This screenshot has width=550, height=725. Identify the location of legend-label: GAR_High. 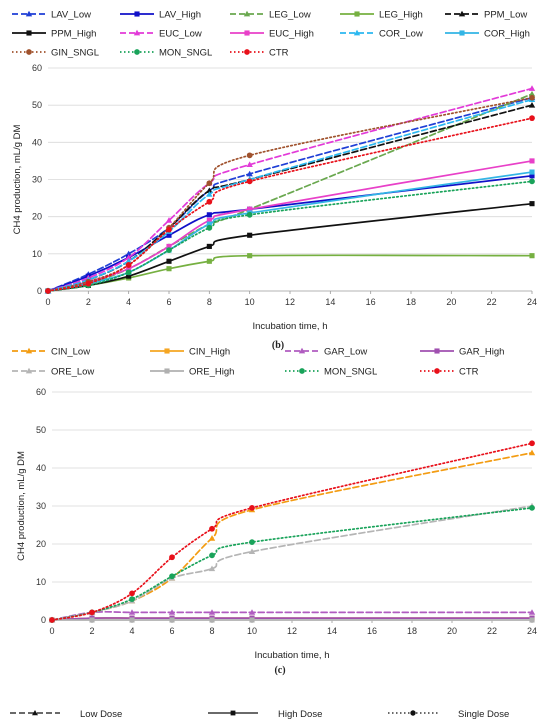
(481, 352).